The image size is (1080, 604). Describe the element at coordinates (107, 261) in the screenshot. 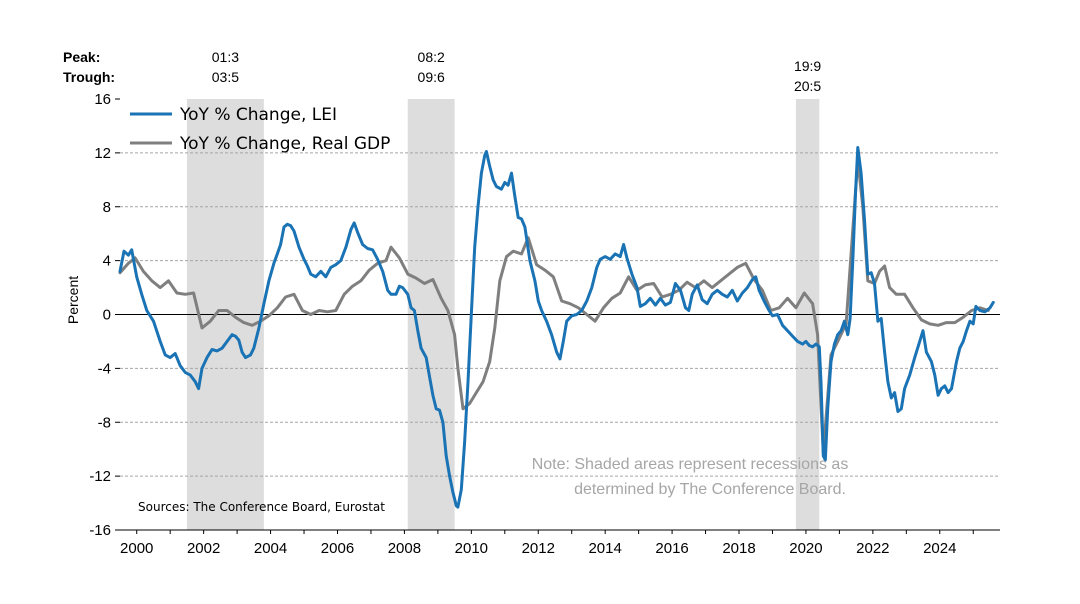

I see `y-tick-label: 4` at that location.